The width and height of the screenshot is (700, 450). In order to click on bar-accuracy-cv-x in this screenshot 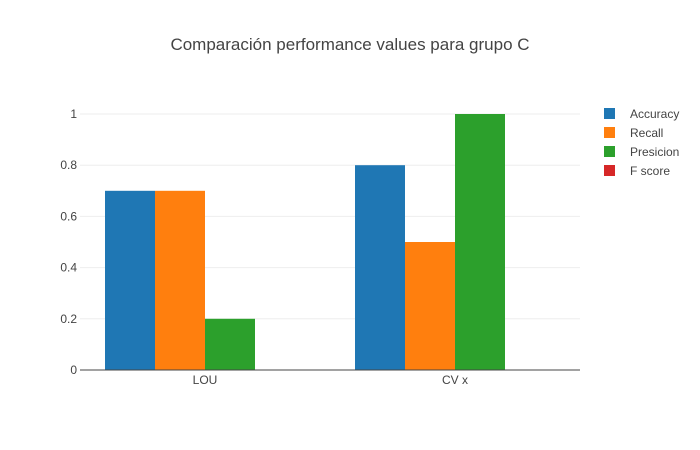, I will do `click(380, 267)`.